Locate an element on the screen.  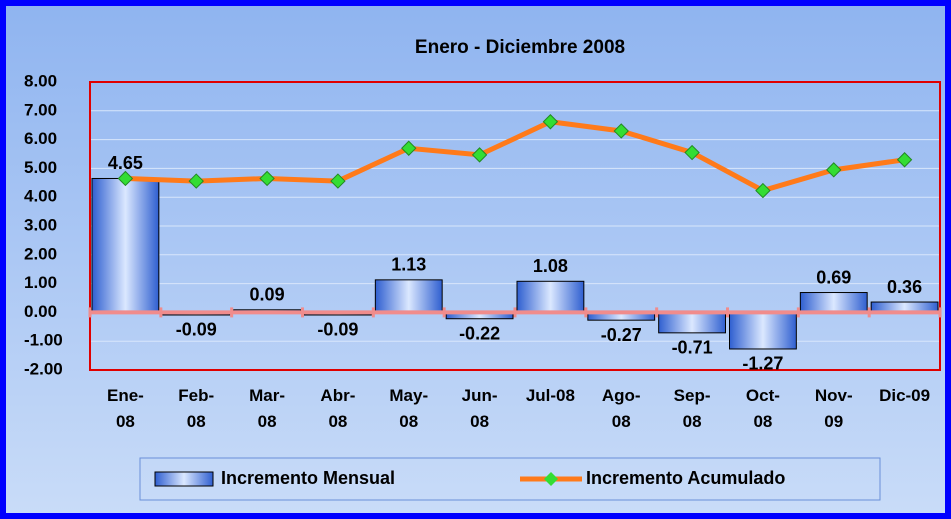
y-tick-label: -2.00 is located at coordinates (43, 368).